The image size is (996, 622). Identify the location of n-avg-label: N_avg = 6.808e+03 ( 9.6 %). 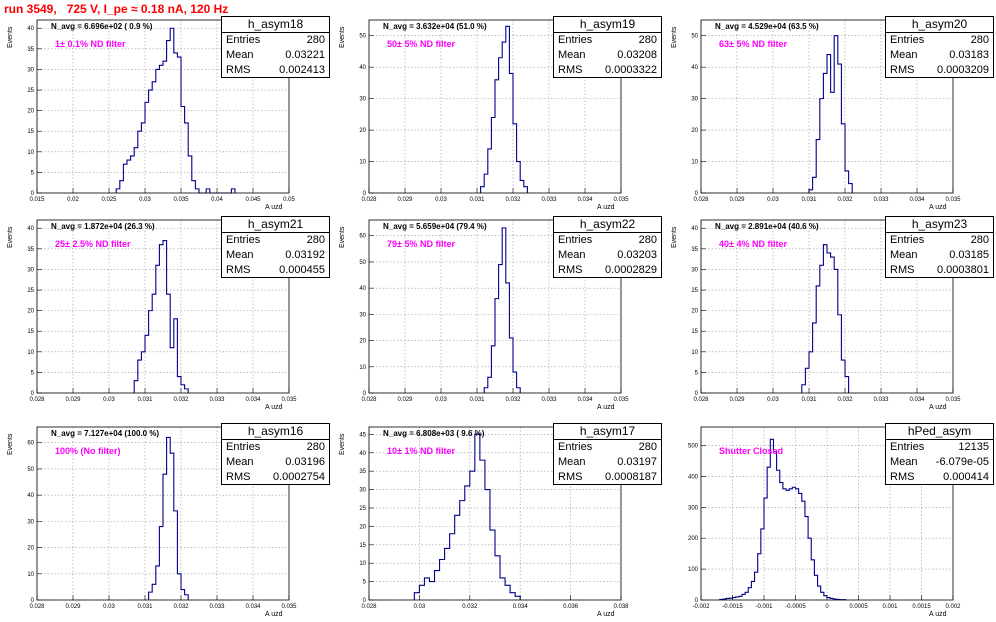
(434, 433).